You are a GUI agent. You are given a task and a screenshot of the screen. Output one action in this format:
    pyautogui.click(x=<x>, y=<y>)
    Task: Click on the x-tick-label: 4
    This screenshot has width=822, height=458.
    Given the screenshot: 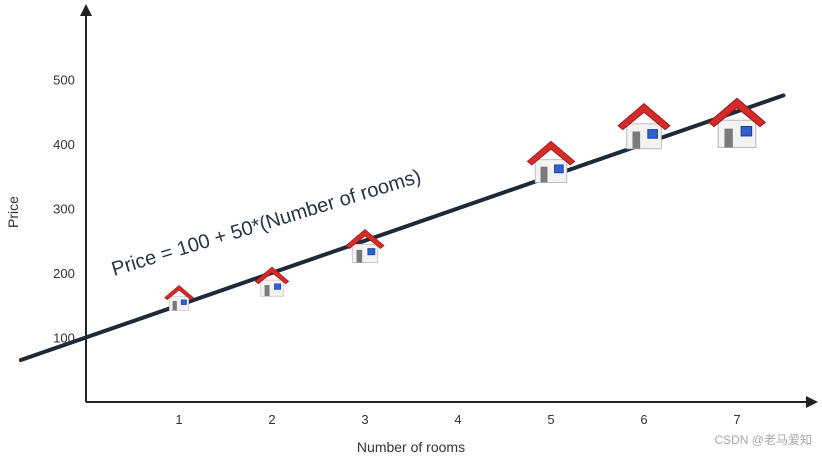 What is the action you would take?
    pyautogui.click(x=457, y=419)
    